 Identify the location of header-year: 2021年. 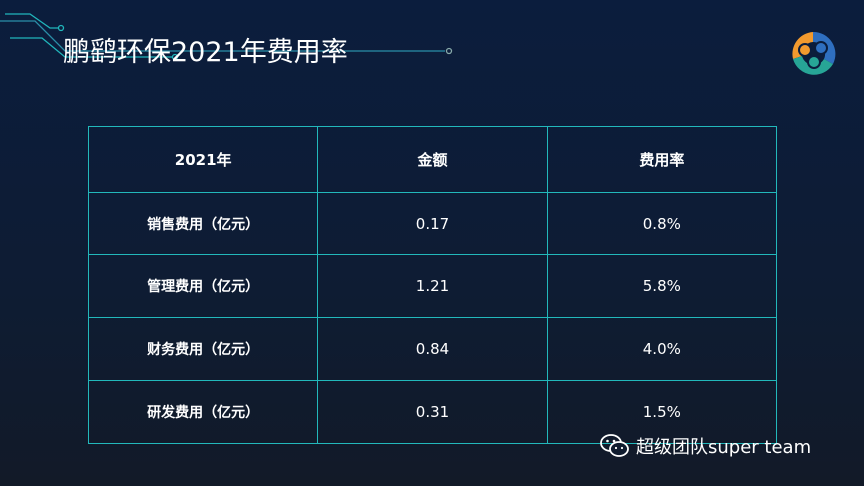
(203, 159).